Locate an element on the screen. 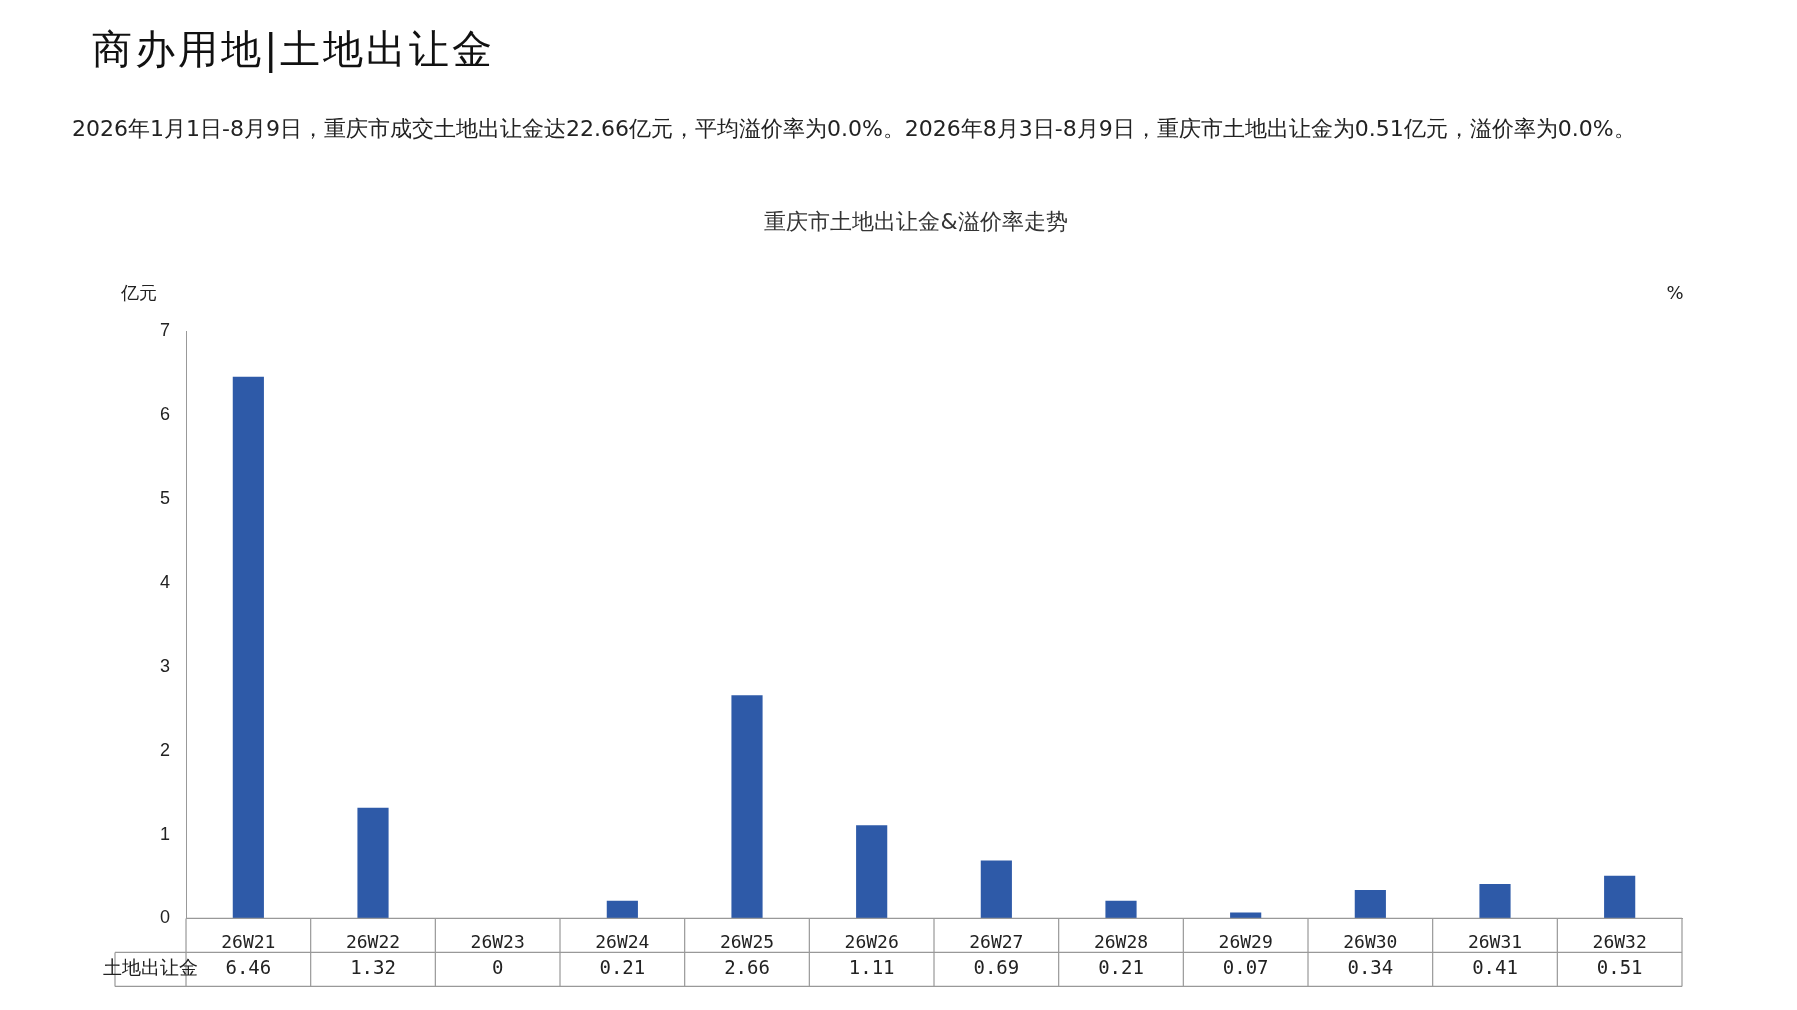  x-tick-label: 26W25 is located at coordinates (747, 941).